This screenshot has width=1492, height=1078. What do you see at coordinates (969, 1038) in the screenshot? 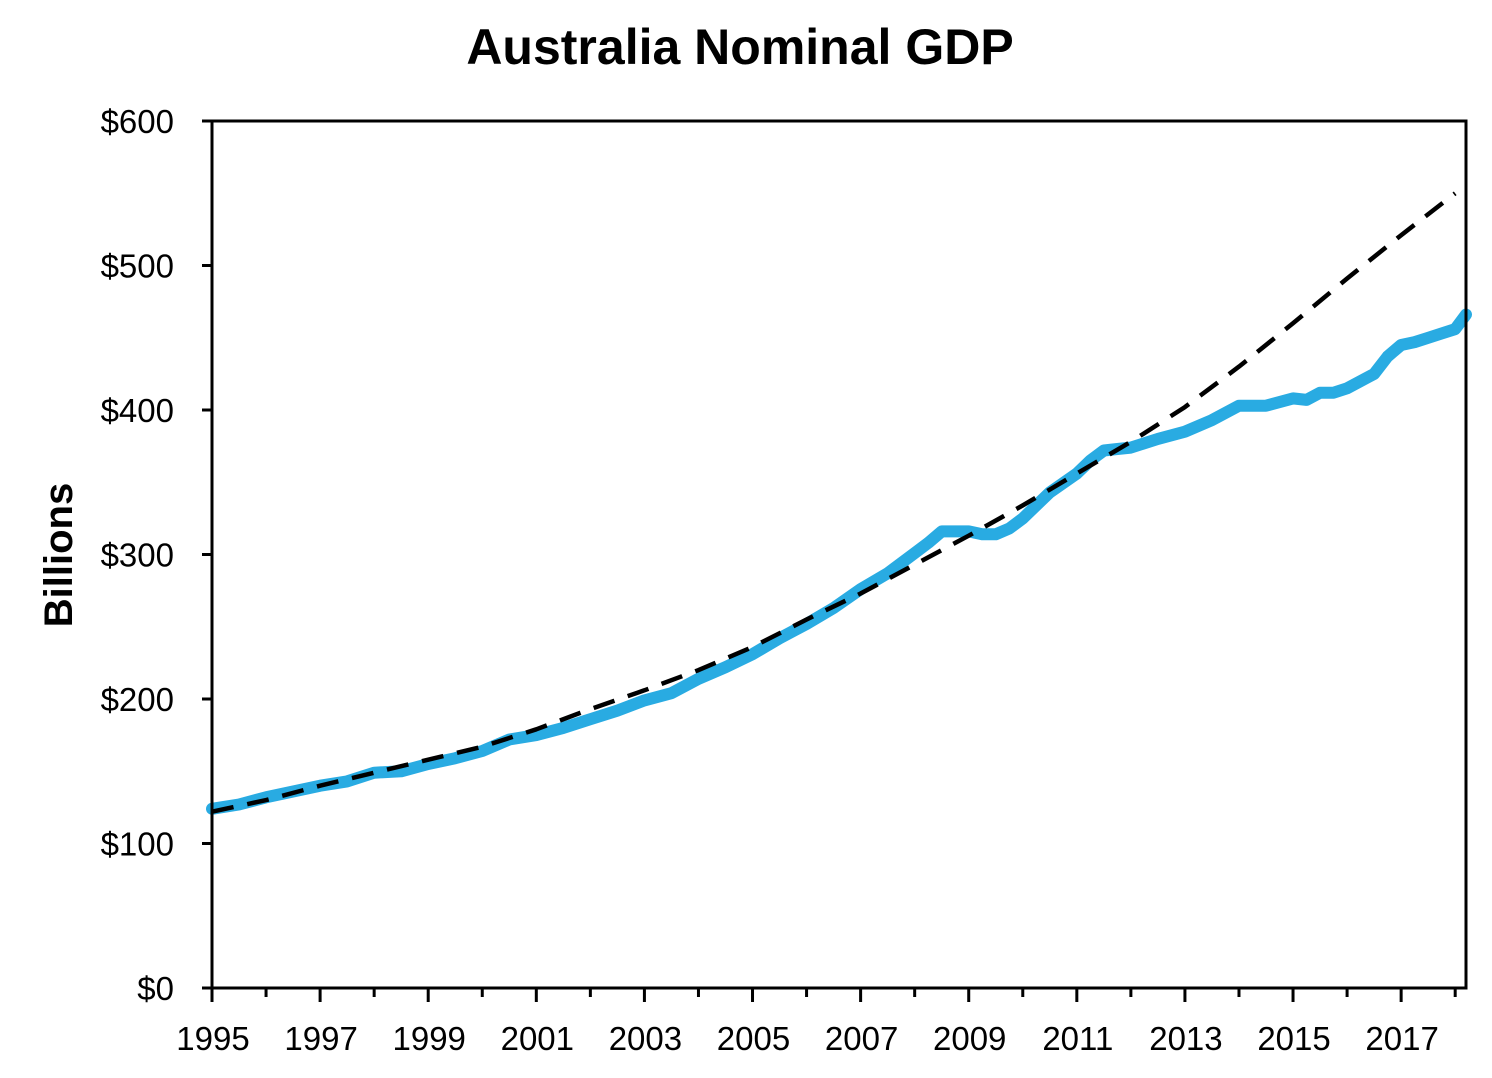
I see `x-tick-label: 2009` at bounding box center [969, 1038].